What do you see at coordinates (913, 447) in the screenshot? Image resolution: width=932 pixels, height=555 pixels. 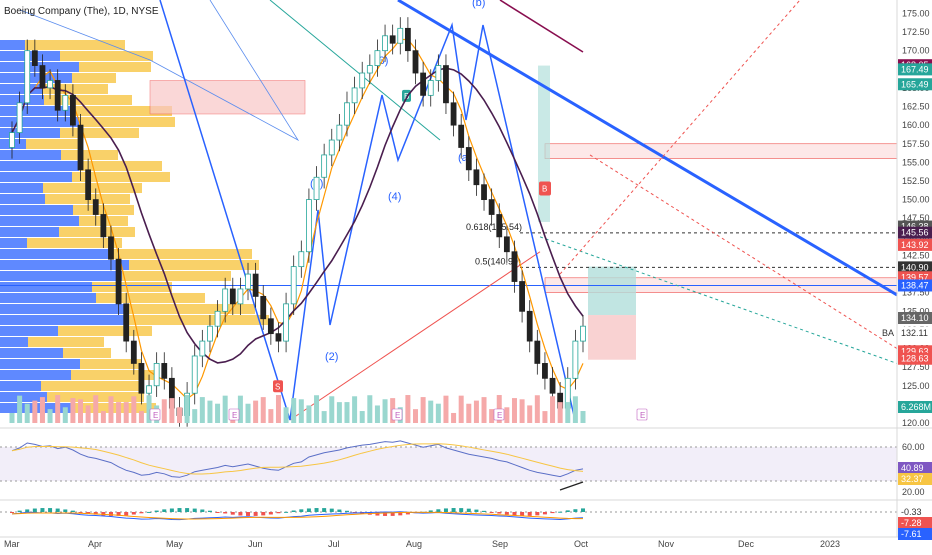 I see `rsi-tick-label: 60.00` at bounding box center [913, 447].